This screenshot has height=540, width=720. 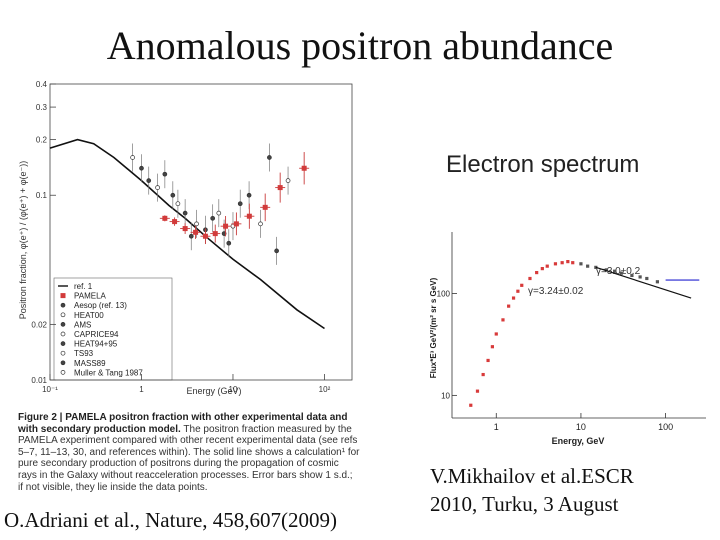 What do you see at coordinates (42, 195) in the screenshot?
I see `left-y-tick-label: 0.1` at bounding box center [42, 195].